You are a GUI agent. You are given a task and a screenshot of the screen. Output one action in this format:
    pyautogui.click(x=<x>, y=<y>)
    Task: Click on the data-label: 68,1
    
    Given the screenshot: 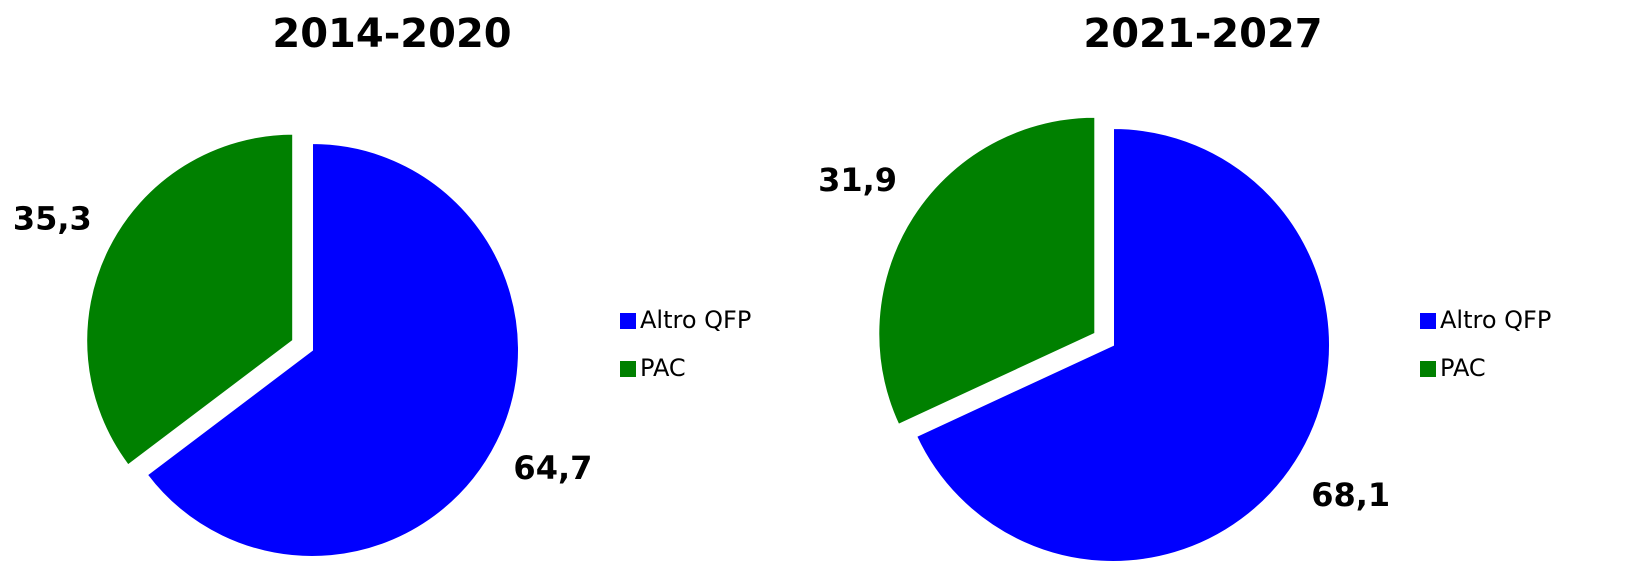 What is the action you would take?
    pyautogui.click(x=1350, y=495)
    